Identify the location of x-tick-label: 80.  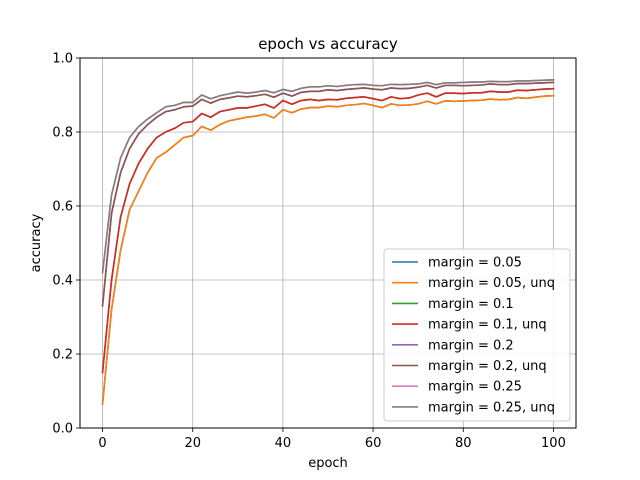
(463, 443).